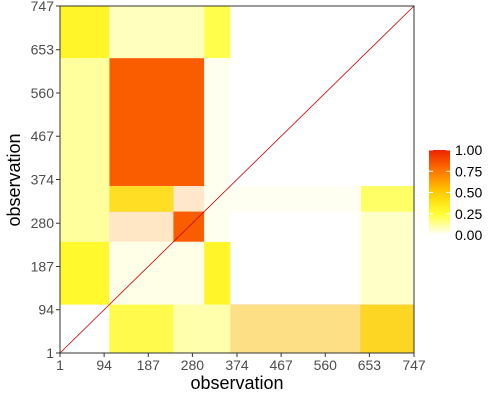  I want to click on x-tick-label: 94, so click(104, 365).